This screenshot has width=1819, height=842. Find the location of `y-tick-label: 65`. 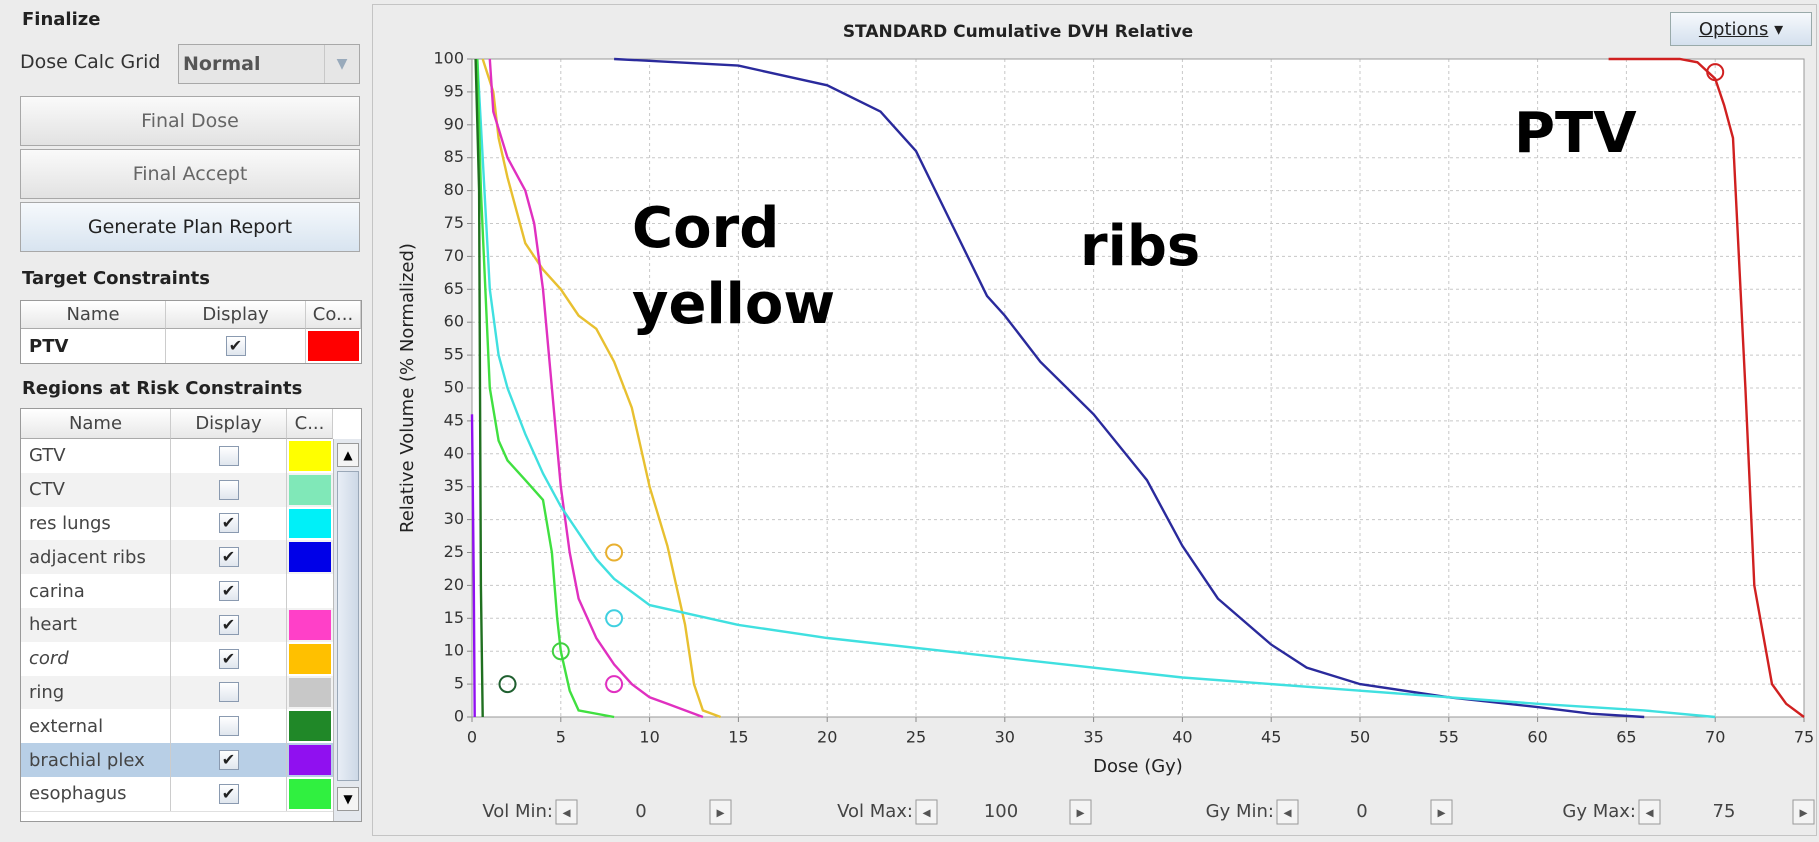

y-tick-label: 65 is located at coordinates (454, 288).